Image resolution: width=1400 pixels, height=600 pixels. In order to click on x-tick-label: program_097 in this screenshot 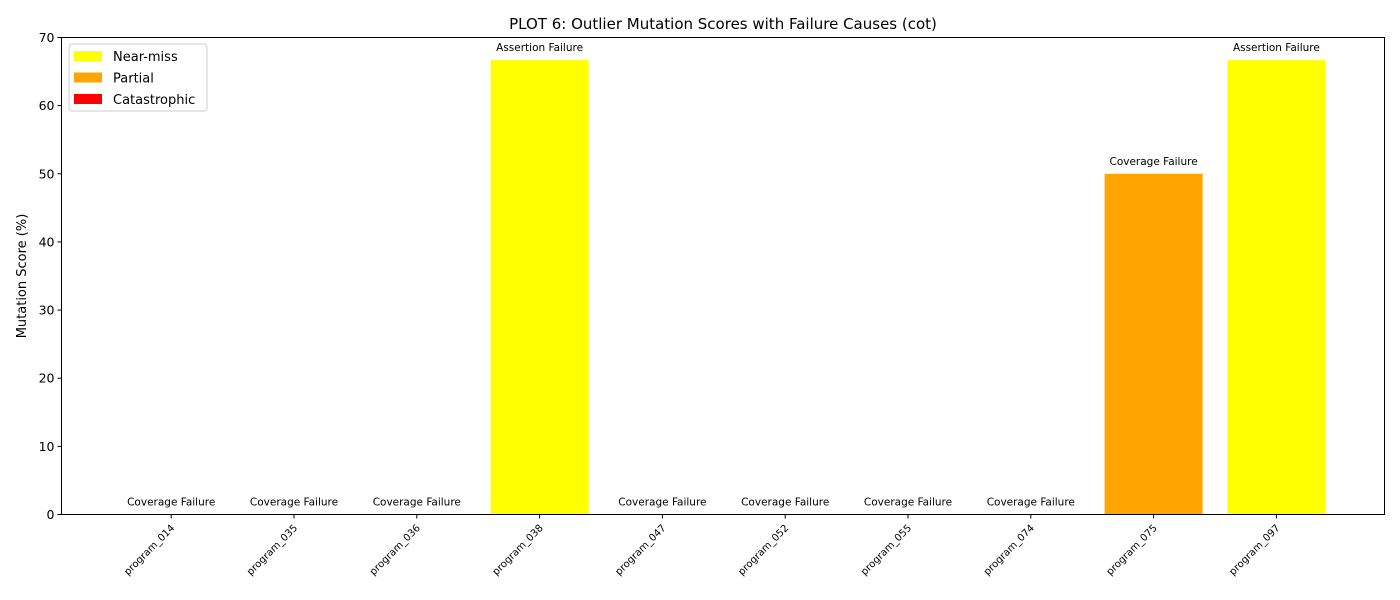, I will do `click(1255, 550)`.